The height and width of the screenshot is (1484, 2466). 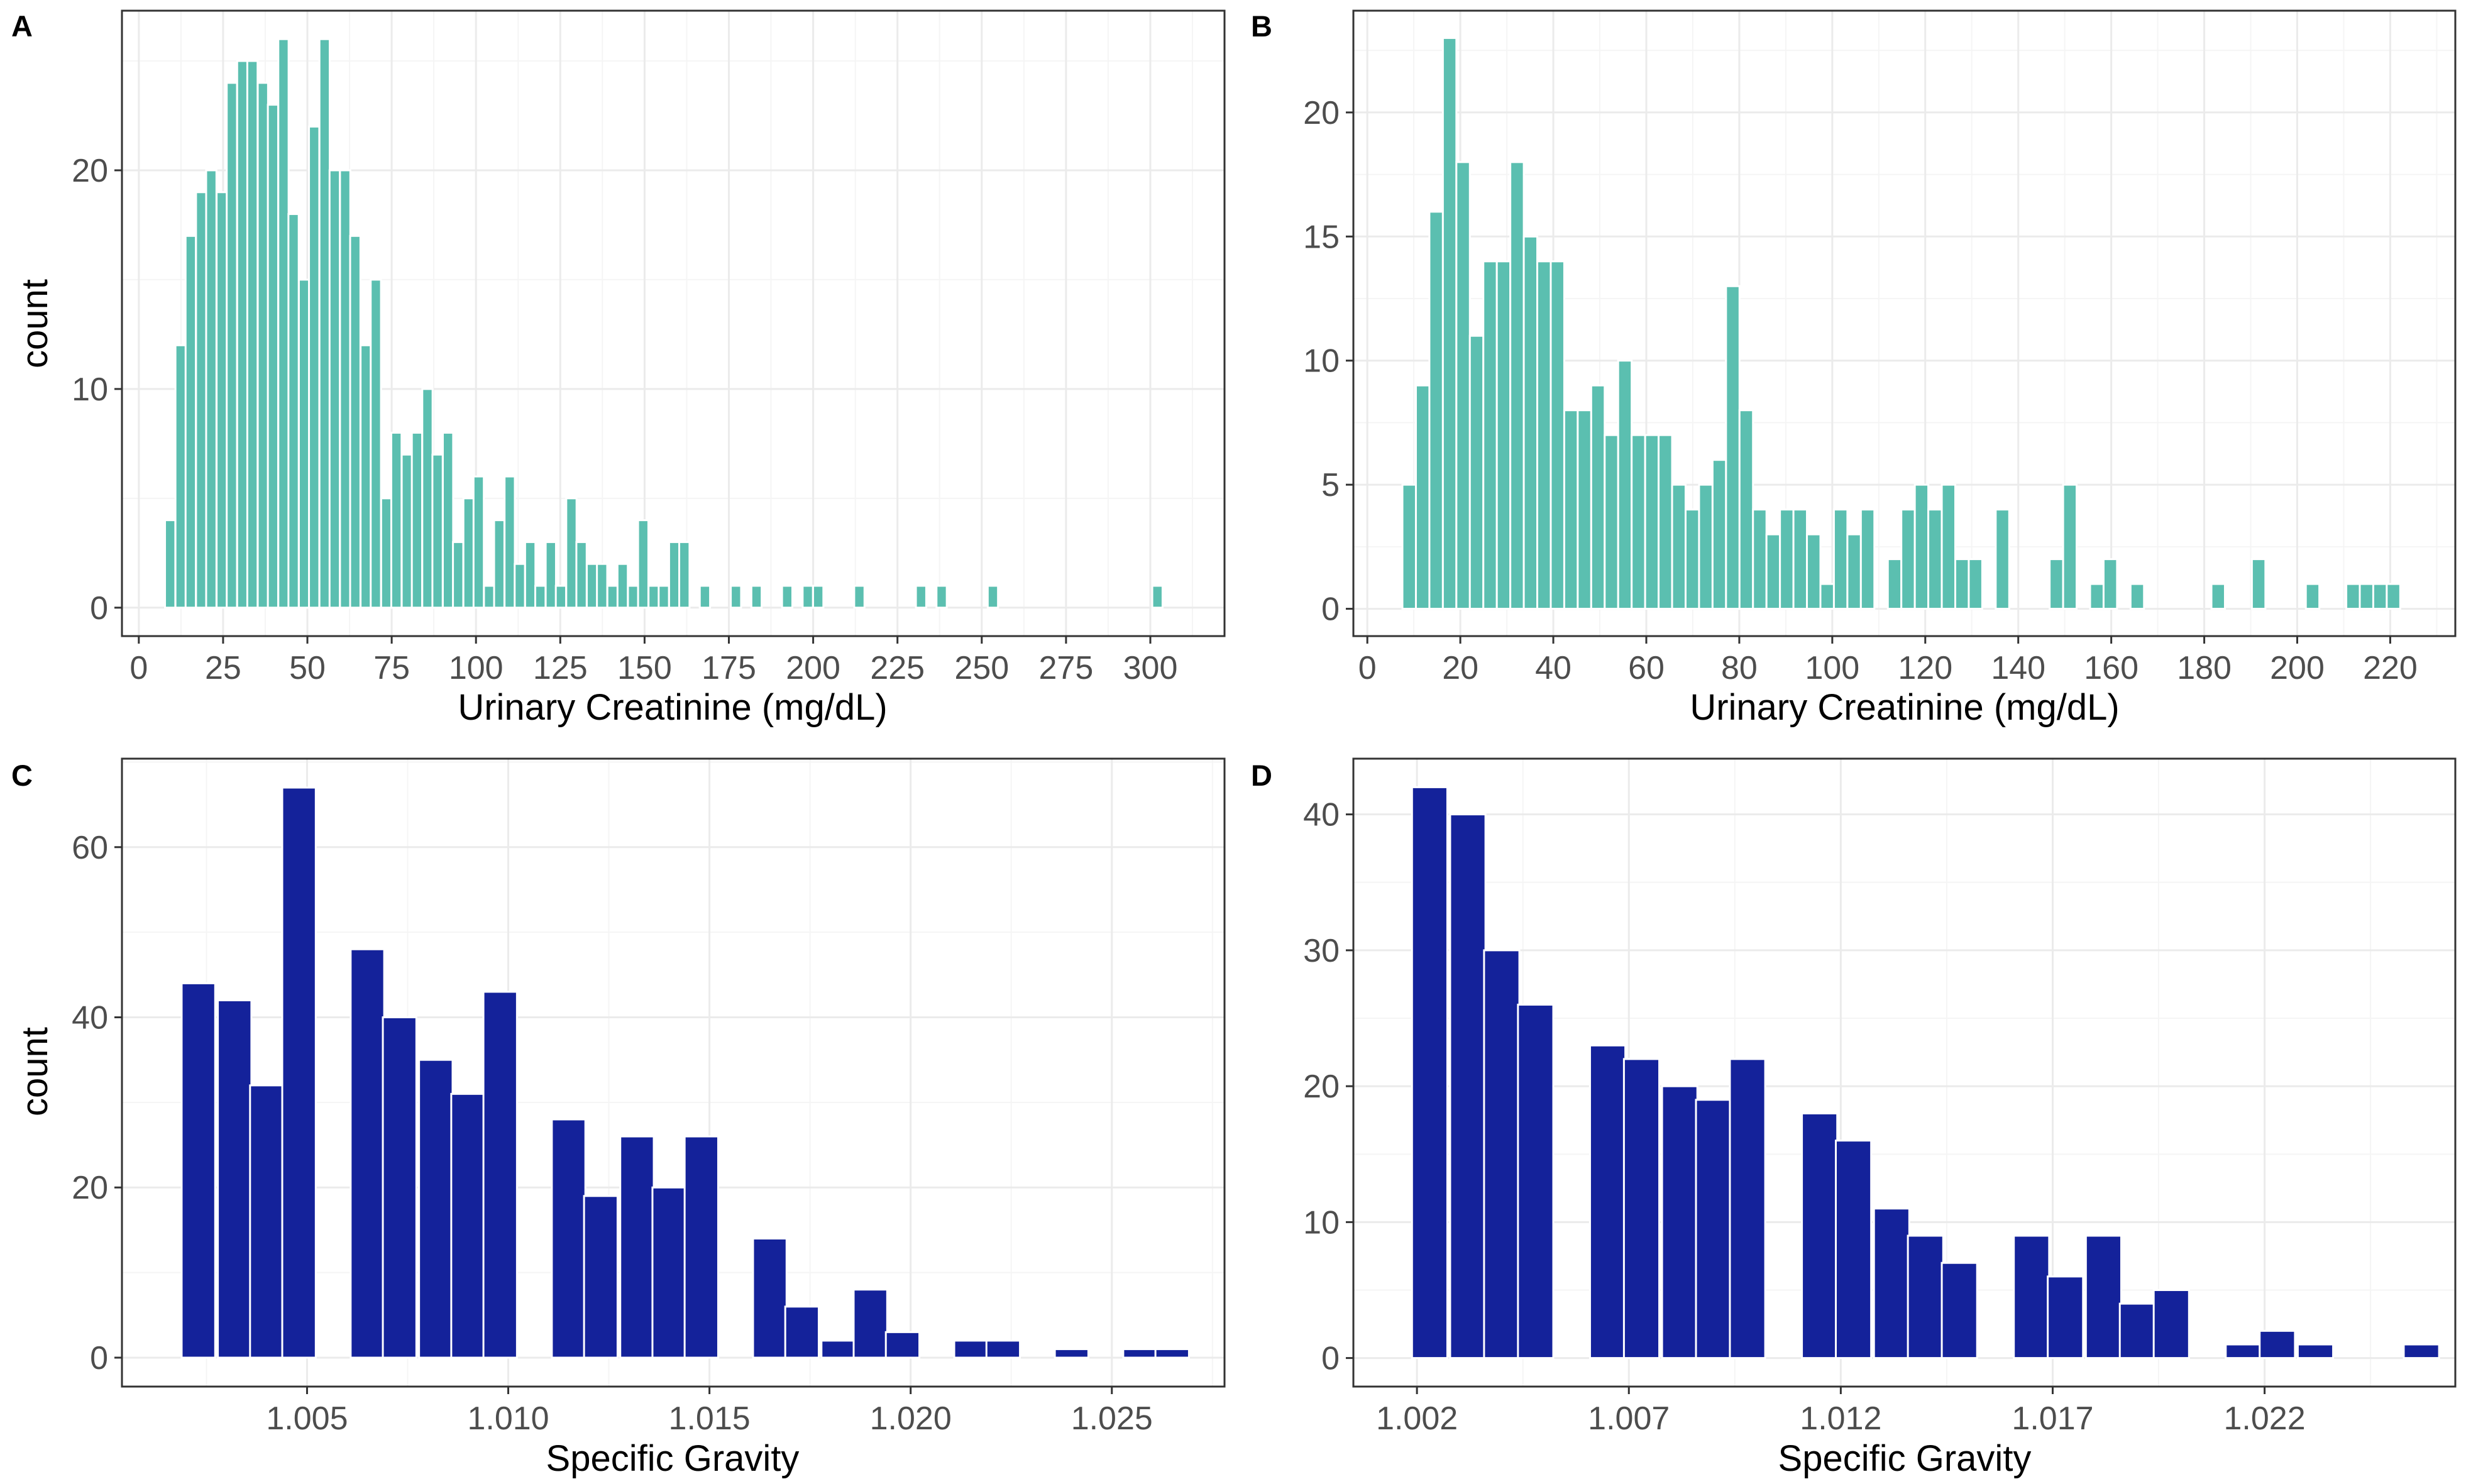 I want to click on x-tick-label: 250, so click(x=981, y=668).